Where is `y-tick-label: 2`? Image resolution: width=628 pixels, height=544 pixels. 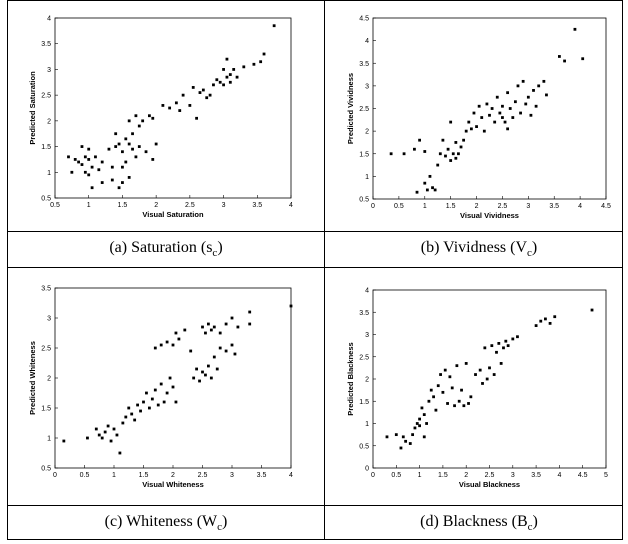
y-tick-label: 2 is located at coordinates (367, 132).